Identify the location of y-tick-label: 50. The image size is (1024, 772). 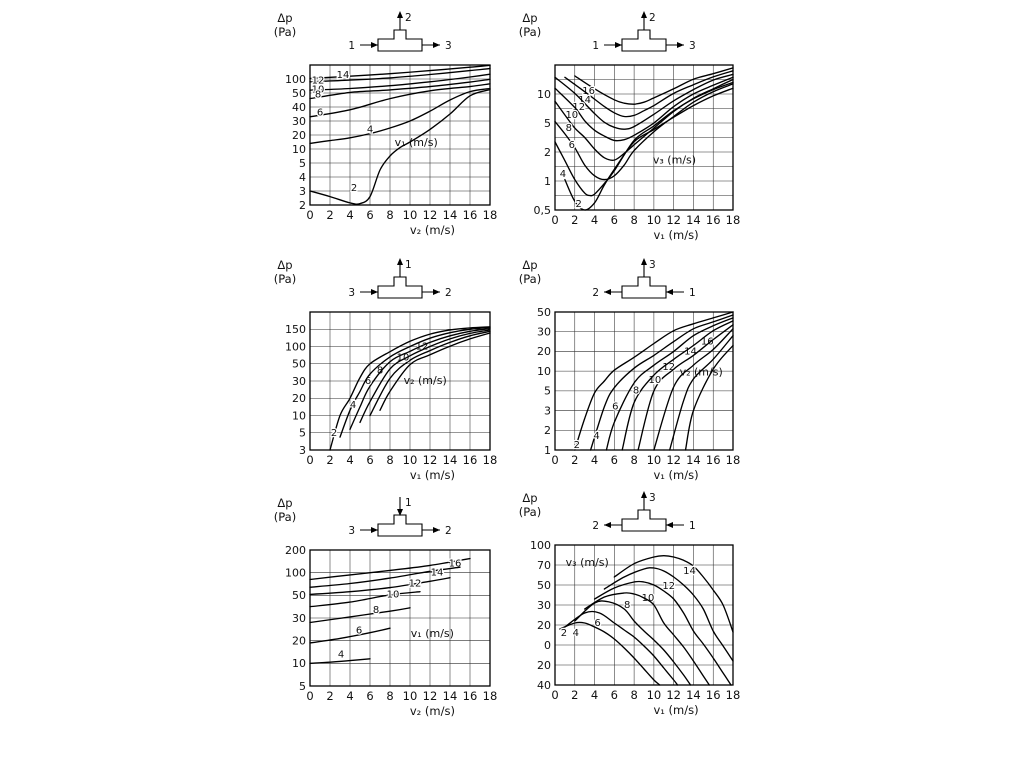
(544, 585).